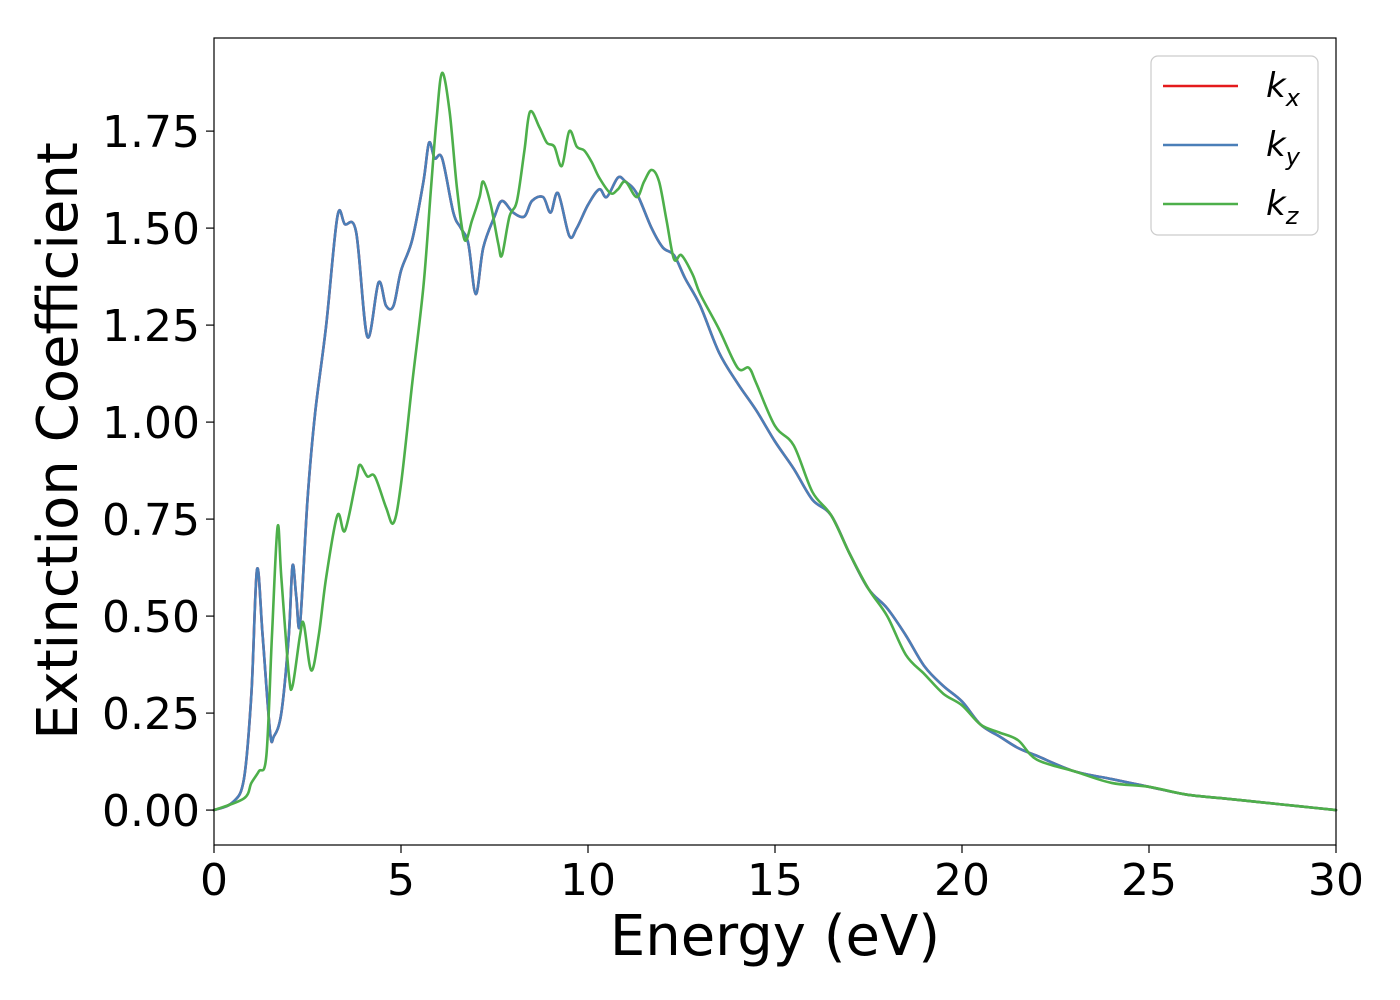 Image resolution: width=1400 pixels, height=1000 pixels. What do you see at coordinates (151, 714) in the screenshot?
I see `y-tick-label: 0.25` at bounding box center [151, 714].